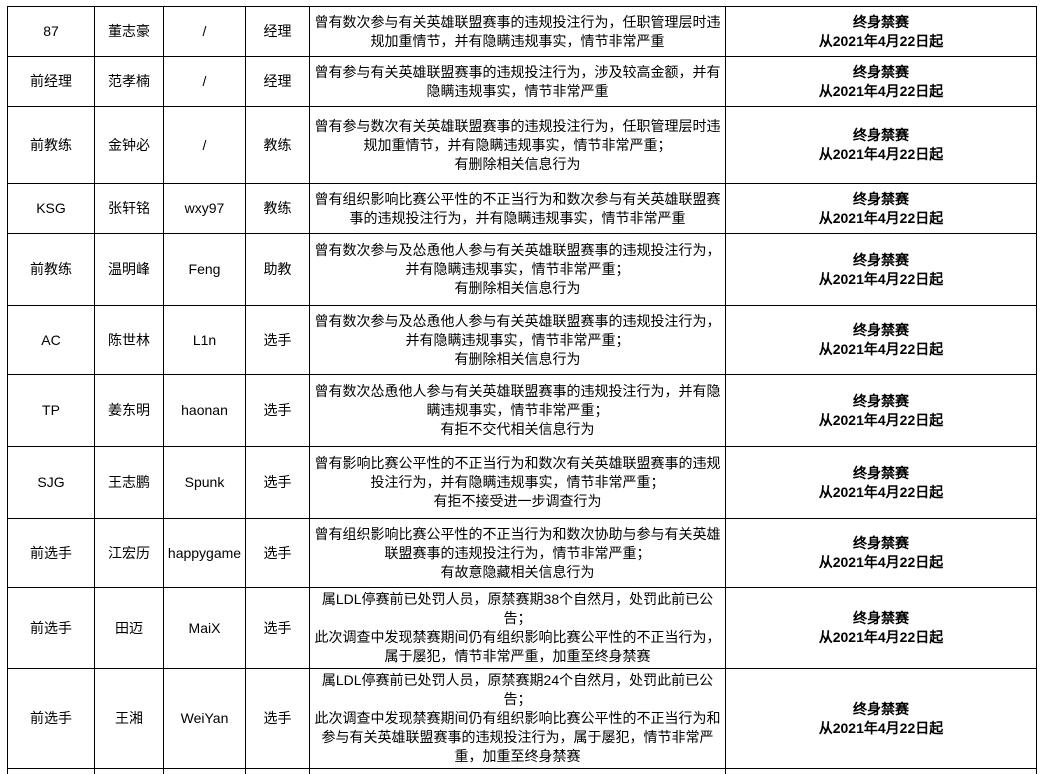  What do you see at coordinates (129, 31) in the screenshot?
I see `player-name-cell: 董志豪` at bounding box center [129, 31].